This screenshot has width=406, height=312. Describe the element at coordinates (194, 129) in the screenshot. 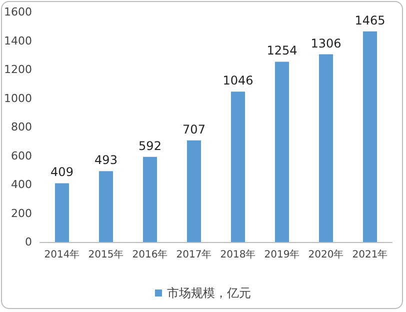

I see `data-label: 707` at that location.